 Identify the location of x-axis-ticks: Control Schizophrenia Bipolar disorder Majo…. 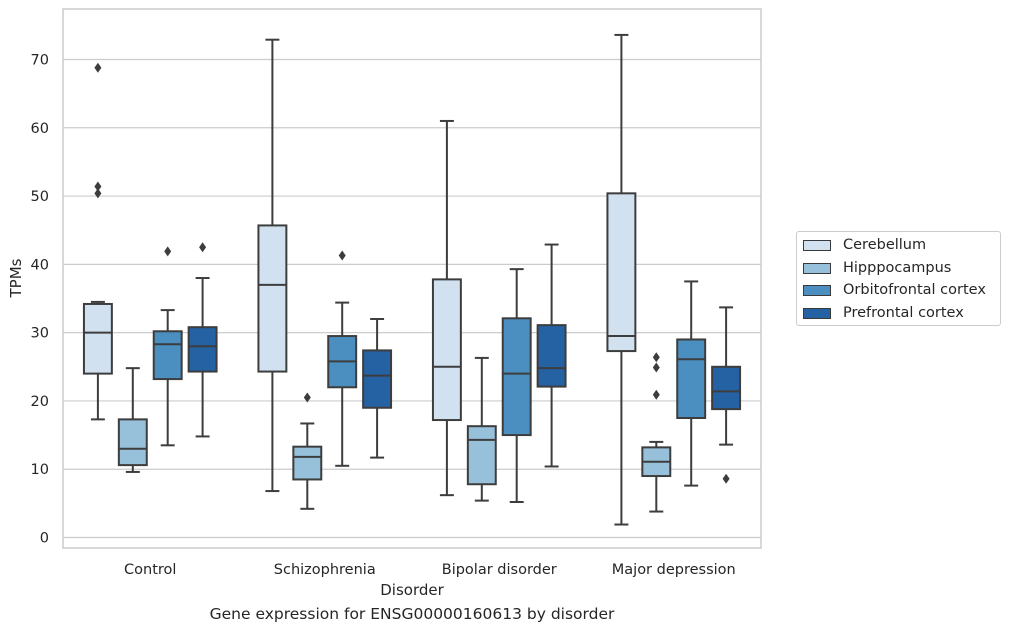
(430, 570).